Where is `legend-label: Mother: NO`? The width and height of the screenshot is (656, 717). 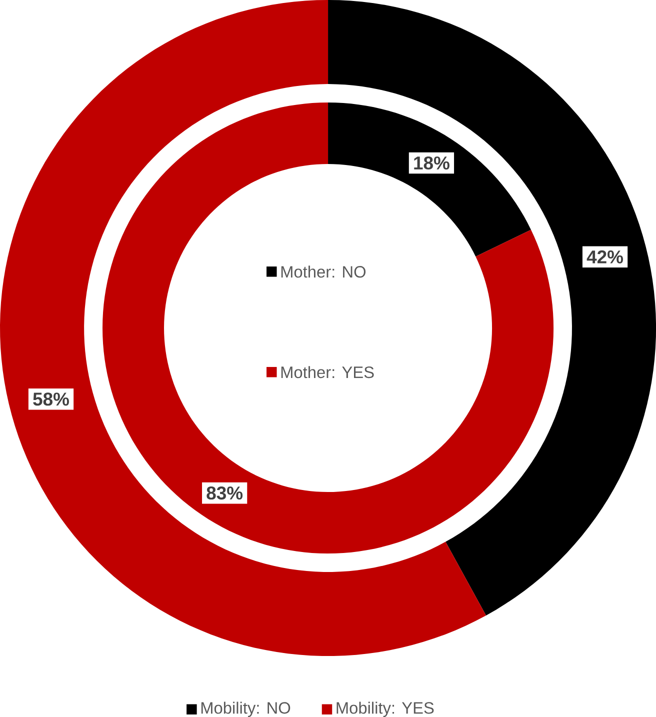 legend-label: Mother: NO is located at coordinates (323, 272).